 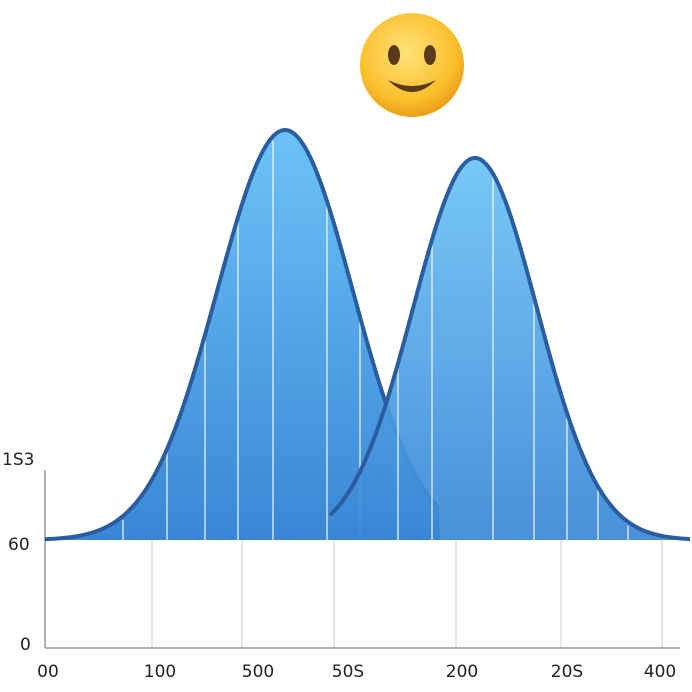 I want to click on x-tick-label: 50S, so click(x=348, y=672).